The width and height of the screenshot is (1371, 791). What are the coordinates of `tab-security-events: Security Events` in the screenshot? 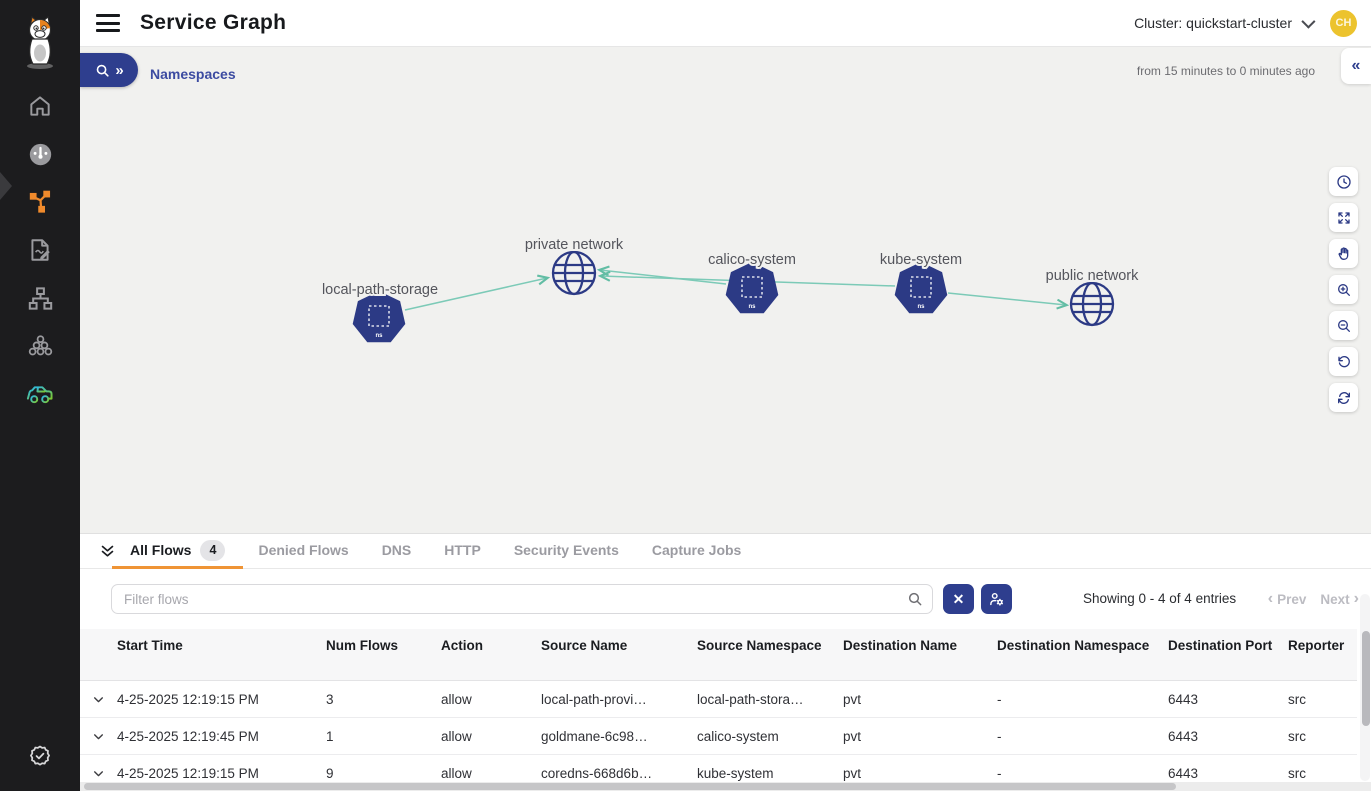 It's located at (566, 551).